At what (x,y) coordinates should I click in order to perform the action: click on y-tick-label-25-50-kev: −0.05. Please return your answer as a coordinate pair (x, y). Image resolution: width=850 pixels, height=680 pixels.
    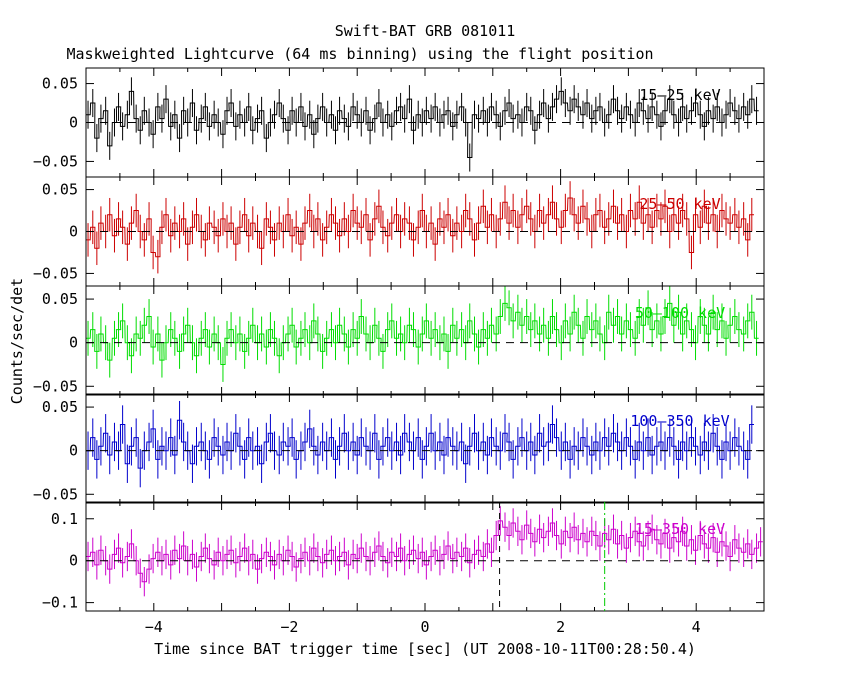
    Looking at the image, I should click on (55, 273).